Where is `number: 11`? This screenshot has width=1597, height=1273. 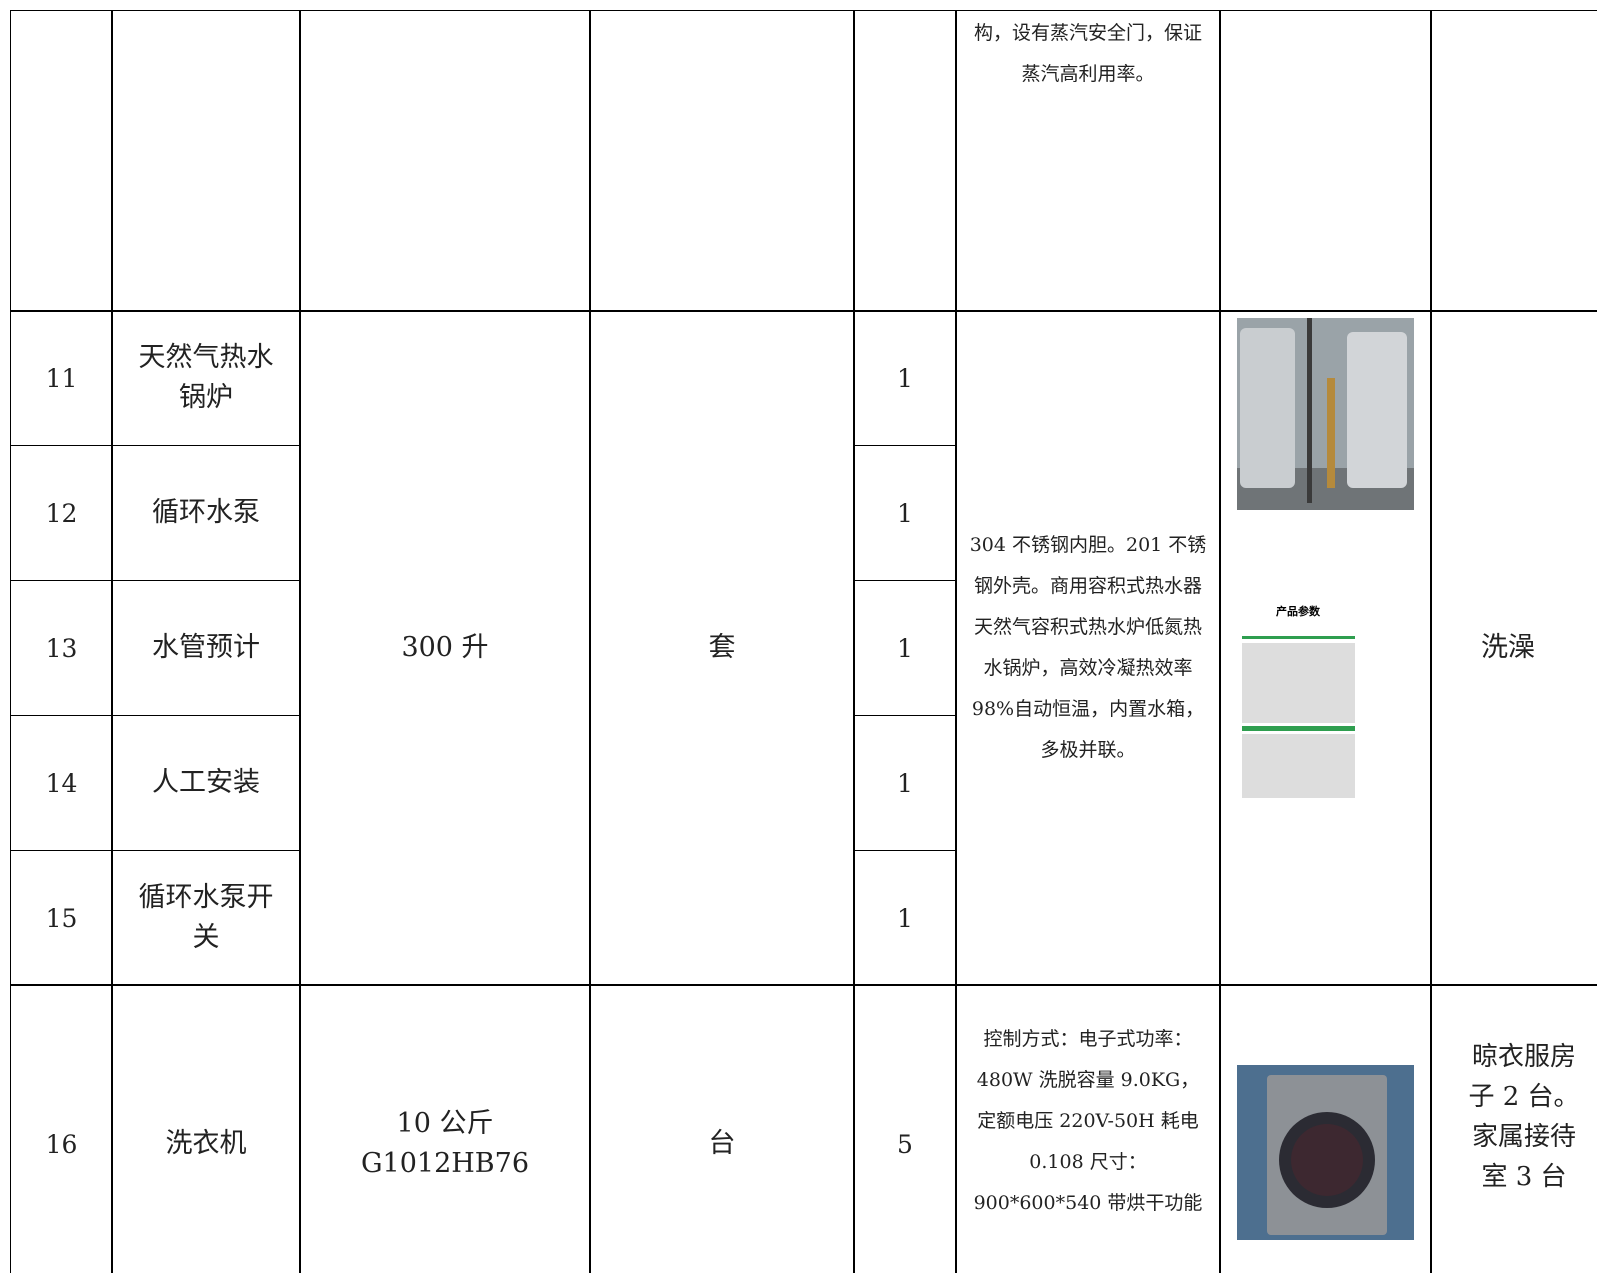
number: 11 is located at coordinates (61, 378).